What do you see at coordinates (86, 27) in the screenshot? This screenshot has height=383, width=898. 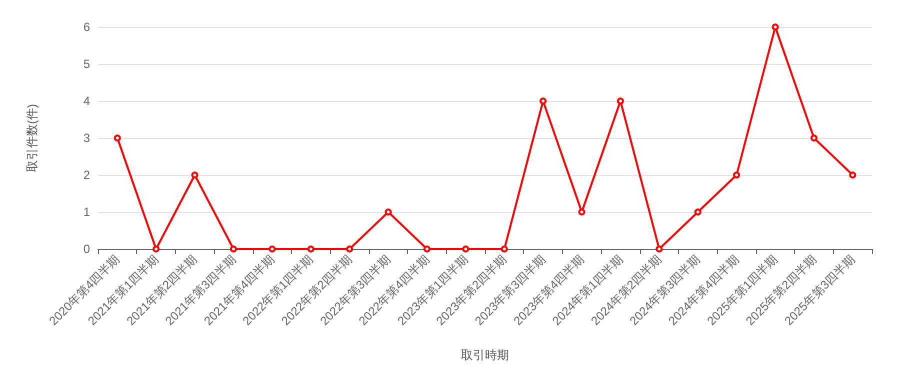 I see `y-tick-label: 6` at bounding box center [86, 27].